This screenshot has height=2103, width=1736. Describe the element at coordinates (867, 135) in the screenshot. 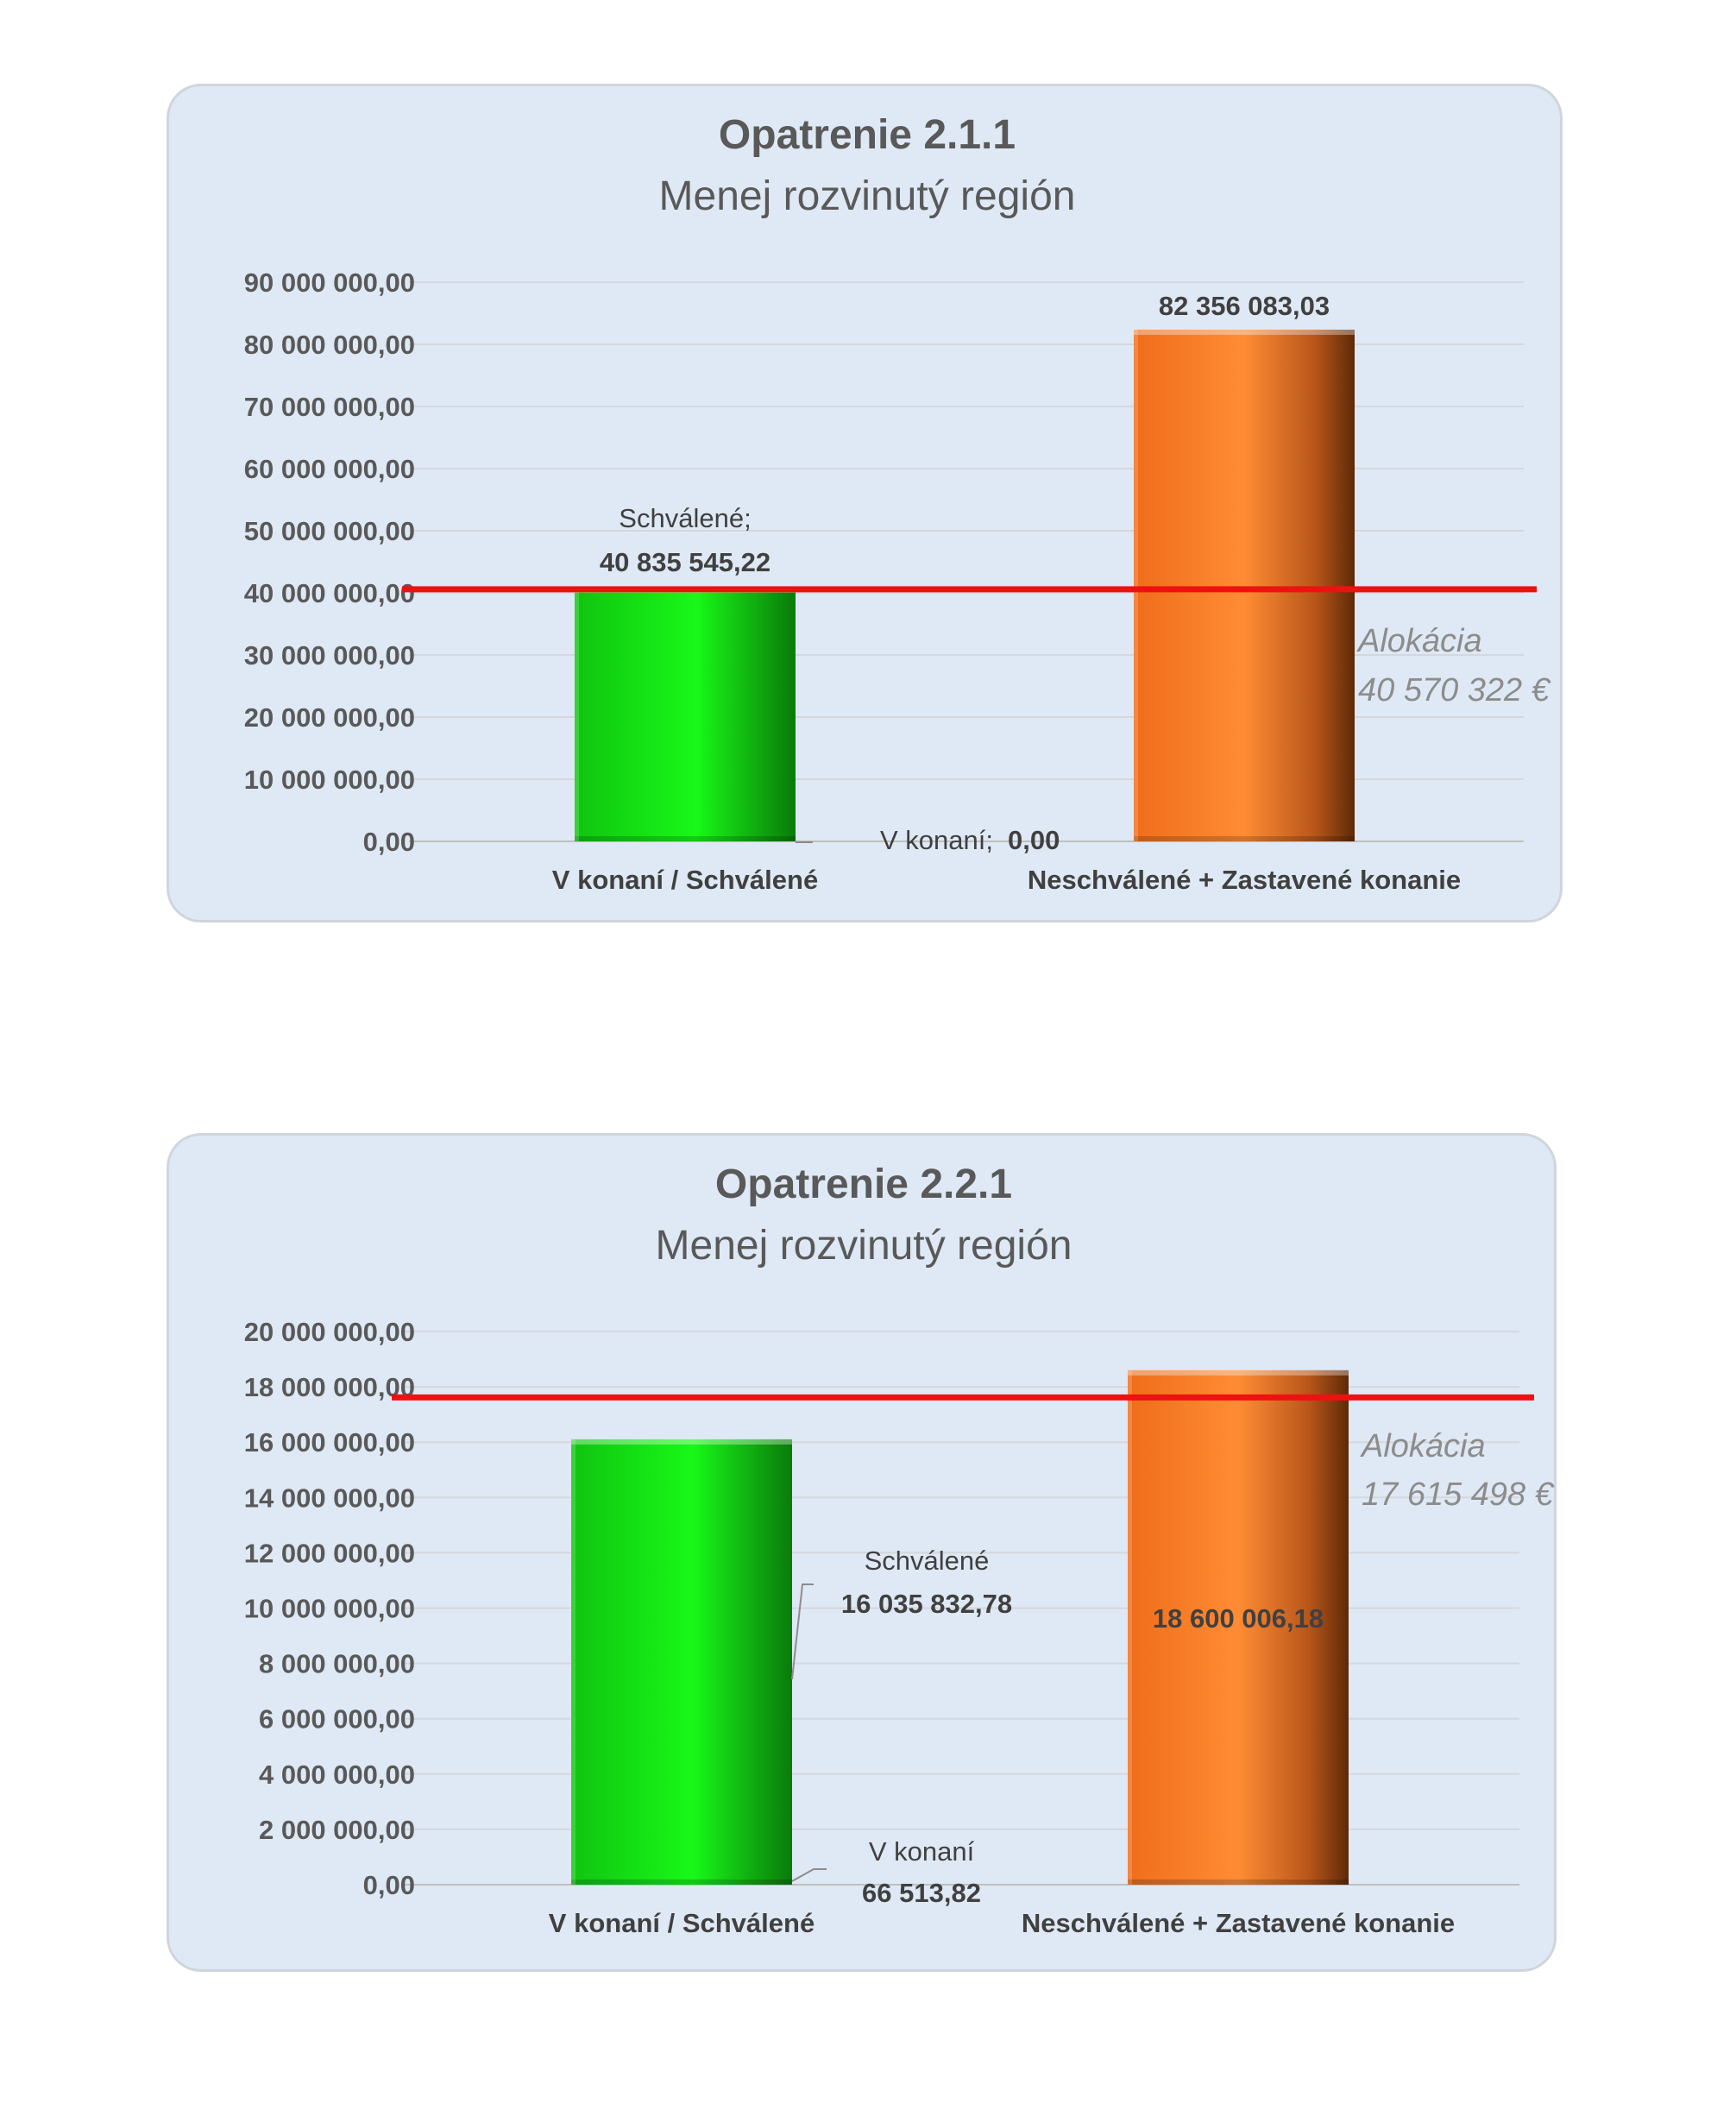

I see `chart-title: Opatrenie 2.1.1` at that location.